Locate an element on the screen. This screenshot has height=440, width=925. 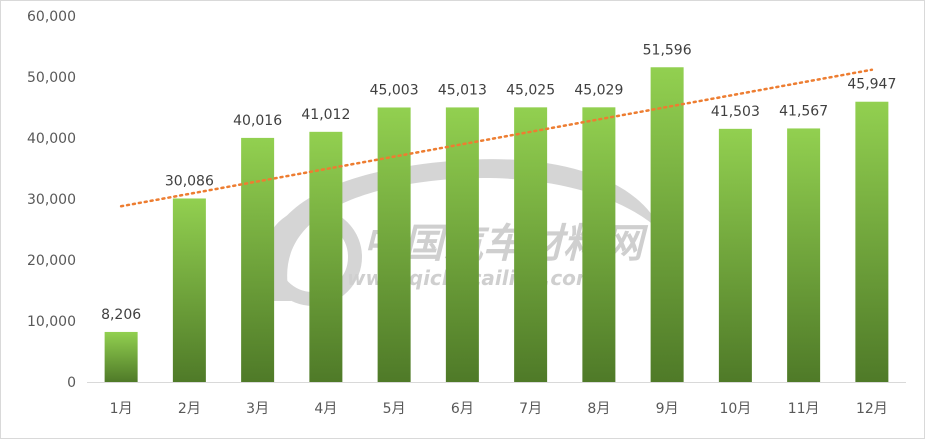
y-tick-label: 20,000 is located at coordinates (51, 261).